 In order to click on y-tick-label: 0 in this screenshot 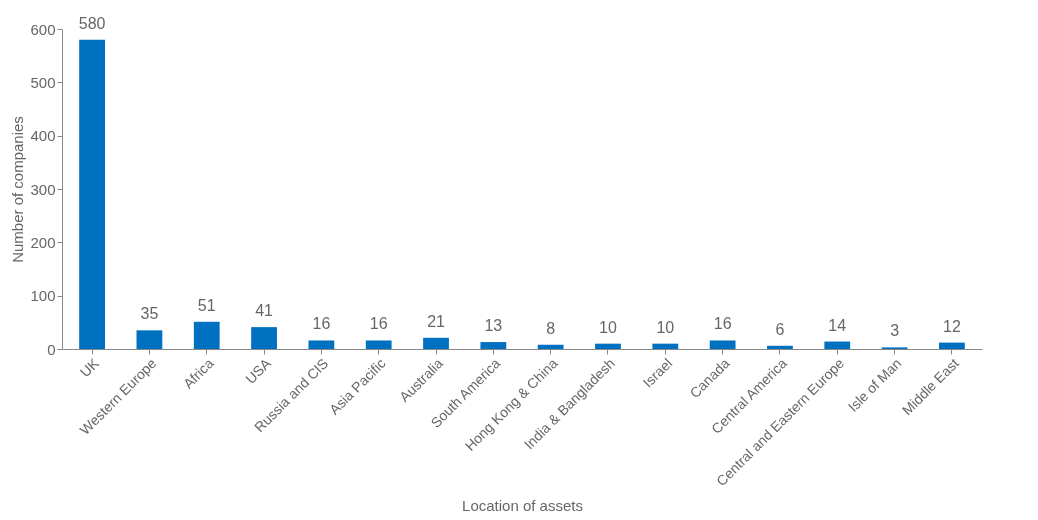, I will do `click(51, 349)`.